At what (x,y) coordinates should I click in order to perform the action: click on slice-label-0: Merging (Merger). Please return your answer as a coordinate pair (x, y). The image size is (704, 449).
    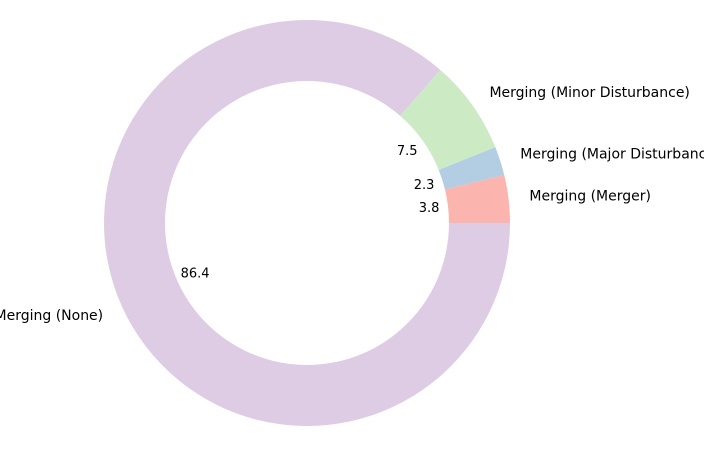
    Looking at the image, I should click on (590, 196).